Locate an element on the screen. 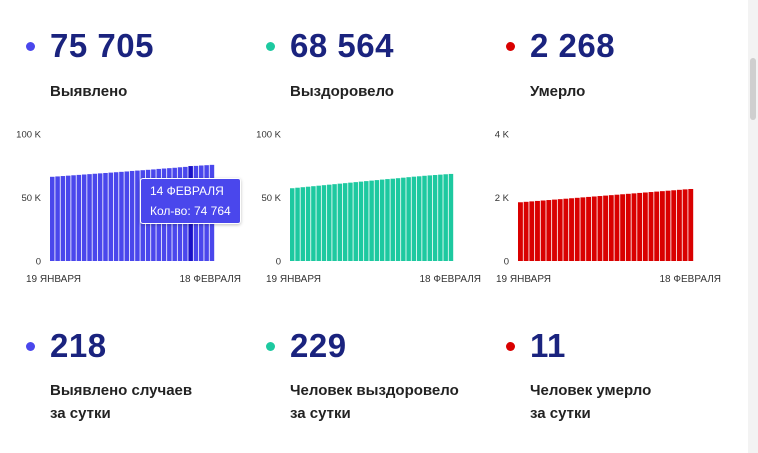  daily-detected-label-line1: Выявлено случаев is located at coordinates (121, 390).